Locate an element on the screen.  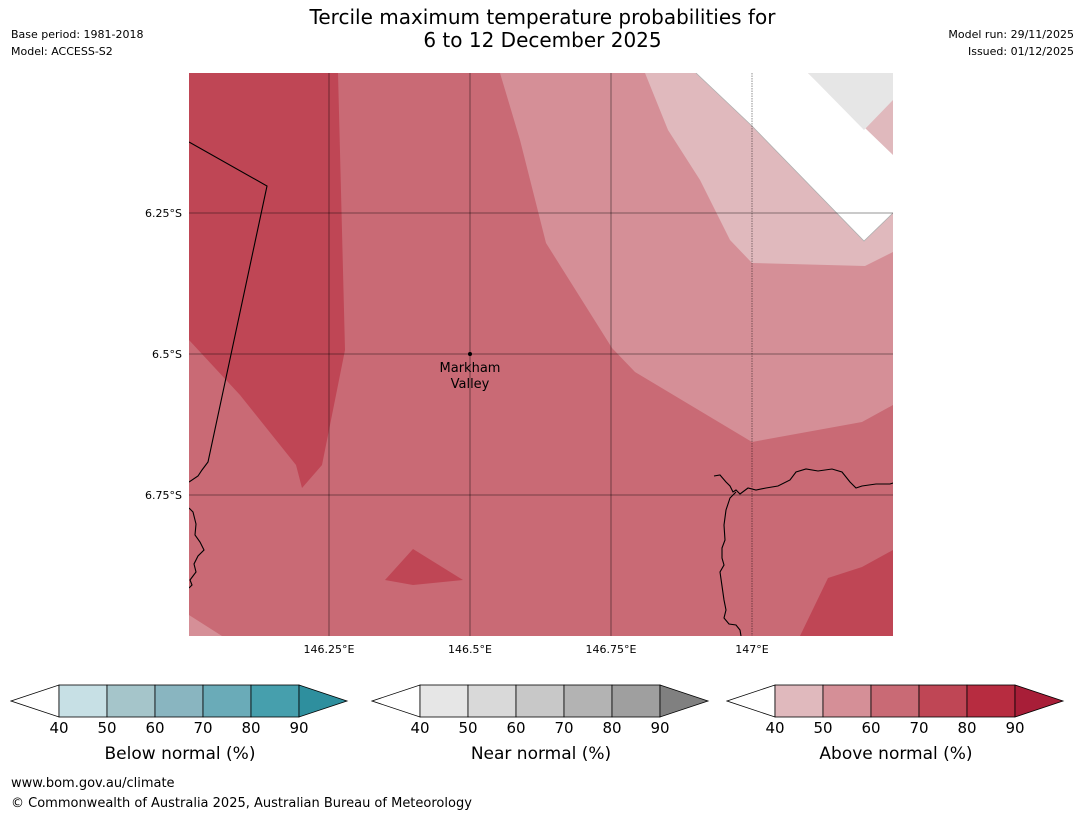
model-run-text: Model run: 29/11/2025 is located at coordinates (1011, 34).